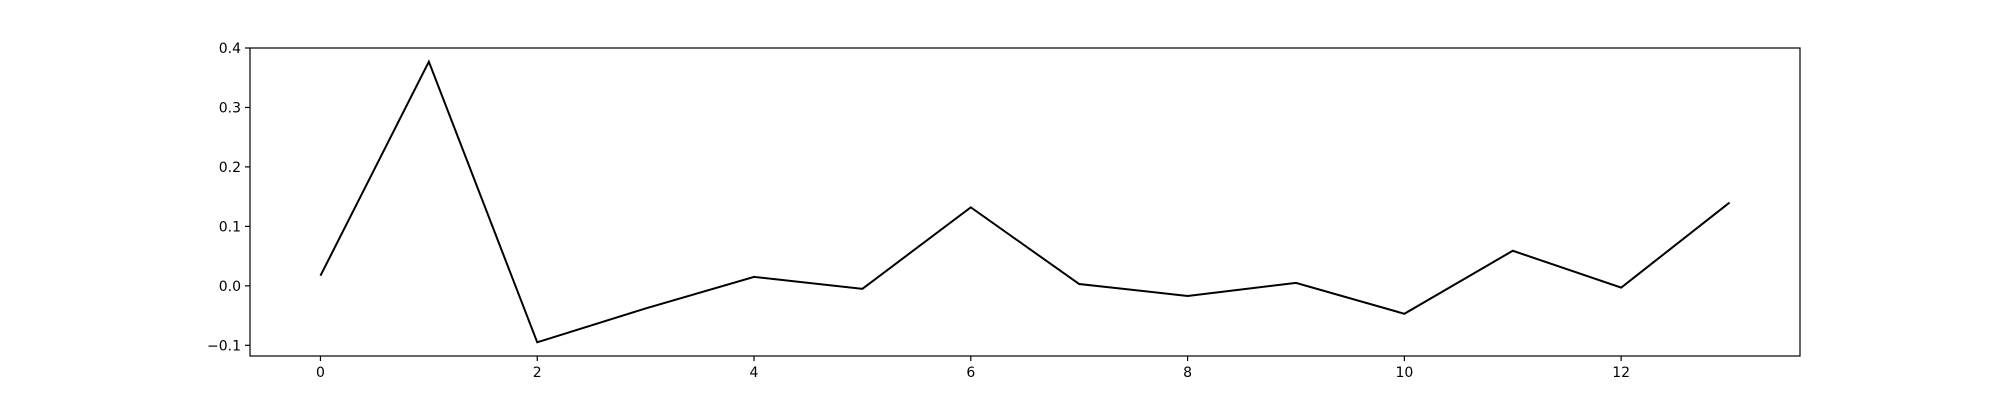 The height and width of the screenshot is (404, 2000). Describe the element at coordinates (1621, 373) in the screenshot. I see `x-tick-label: 12` at that location.